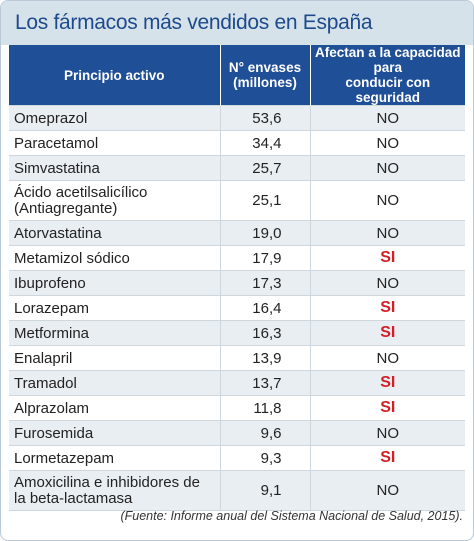 The height and width of the screenshot is (541, 474). I want to click on drug-name-cell: Lorazepam, so click(114, 308).